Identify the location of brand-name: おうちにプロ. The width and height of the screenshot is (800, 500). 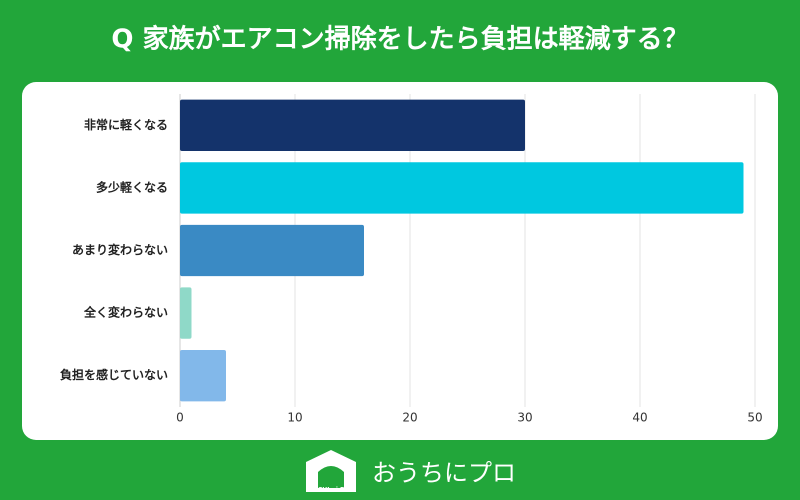
(444, 473).